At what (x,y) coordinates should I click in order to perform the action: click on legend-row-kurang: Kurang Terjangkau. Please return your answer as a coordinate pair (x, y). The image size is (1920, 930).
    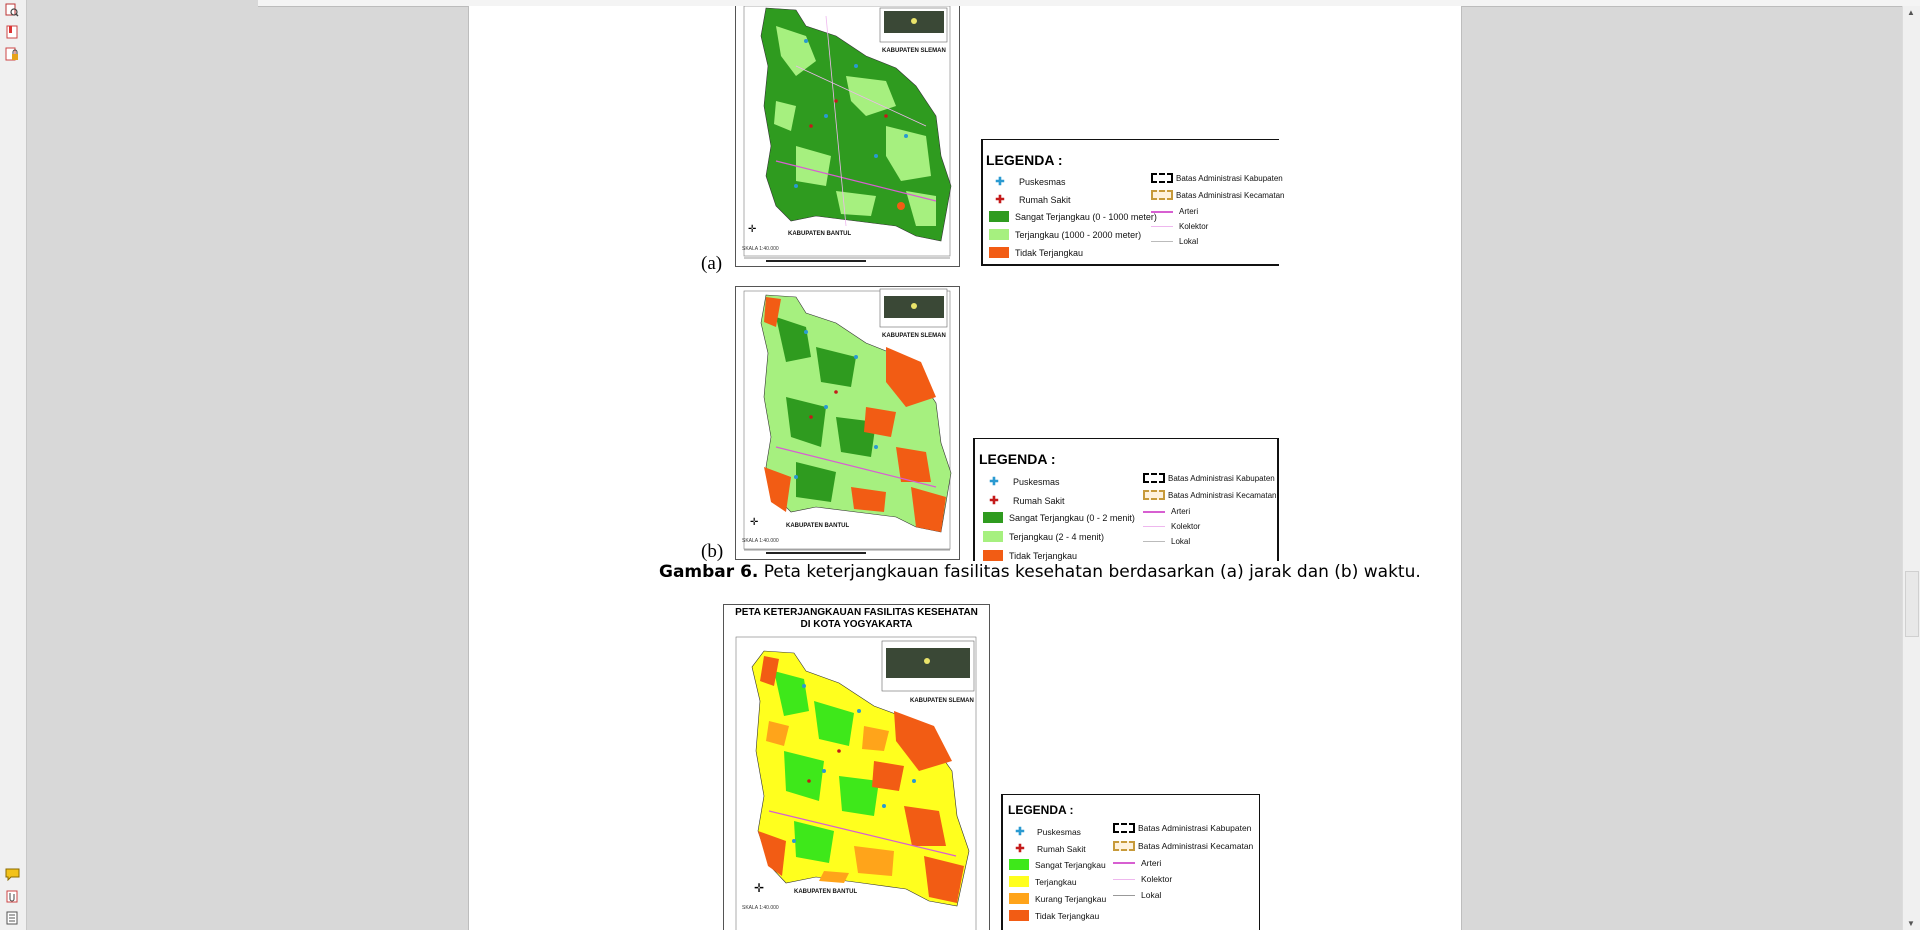
    Looking at the image, I should click on (1057, 898).